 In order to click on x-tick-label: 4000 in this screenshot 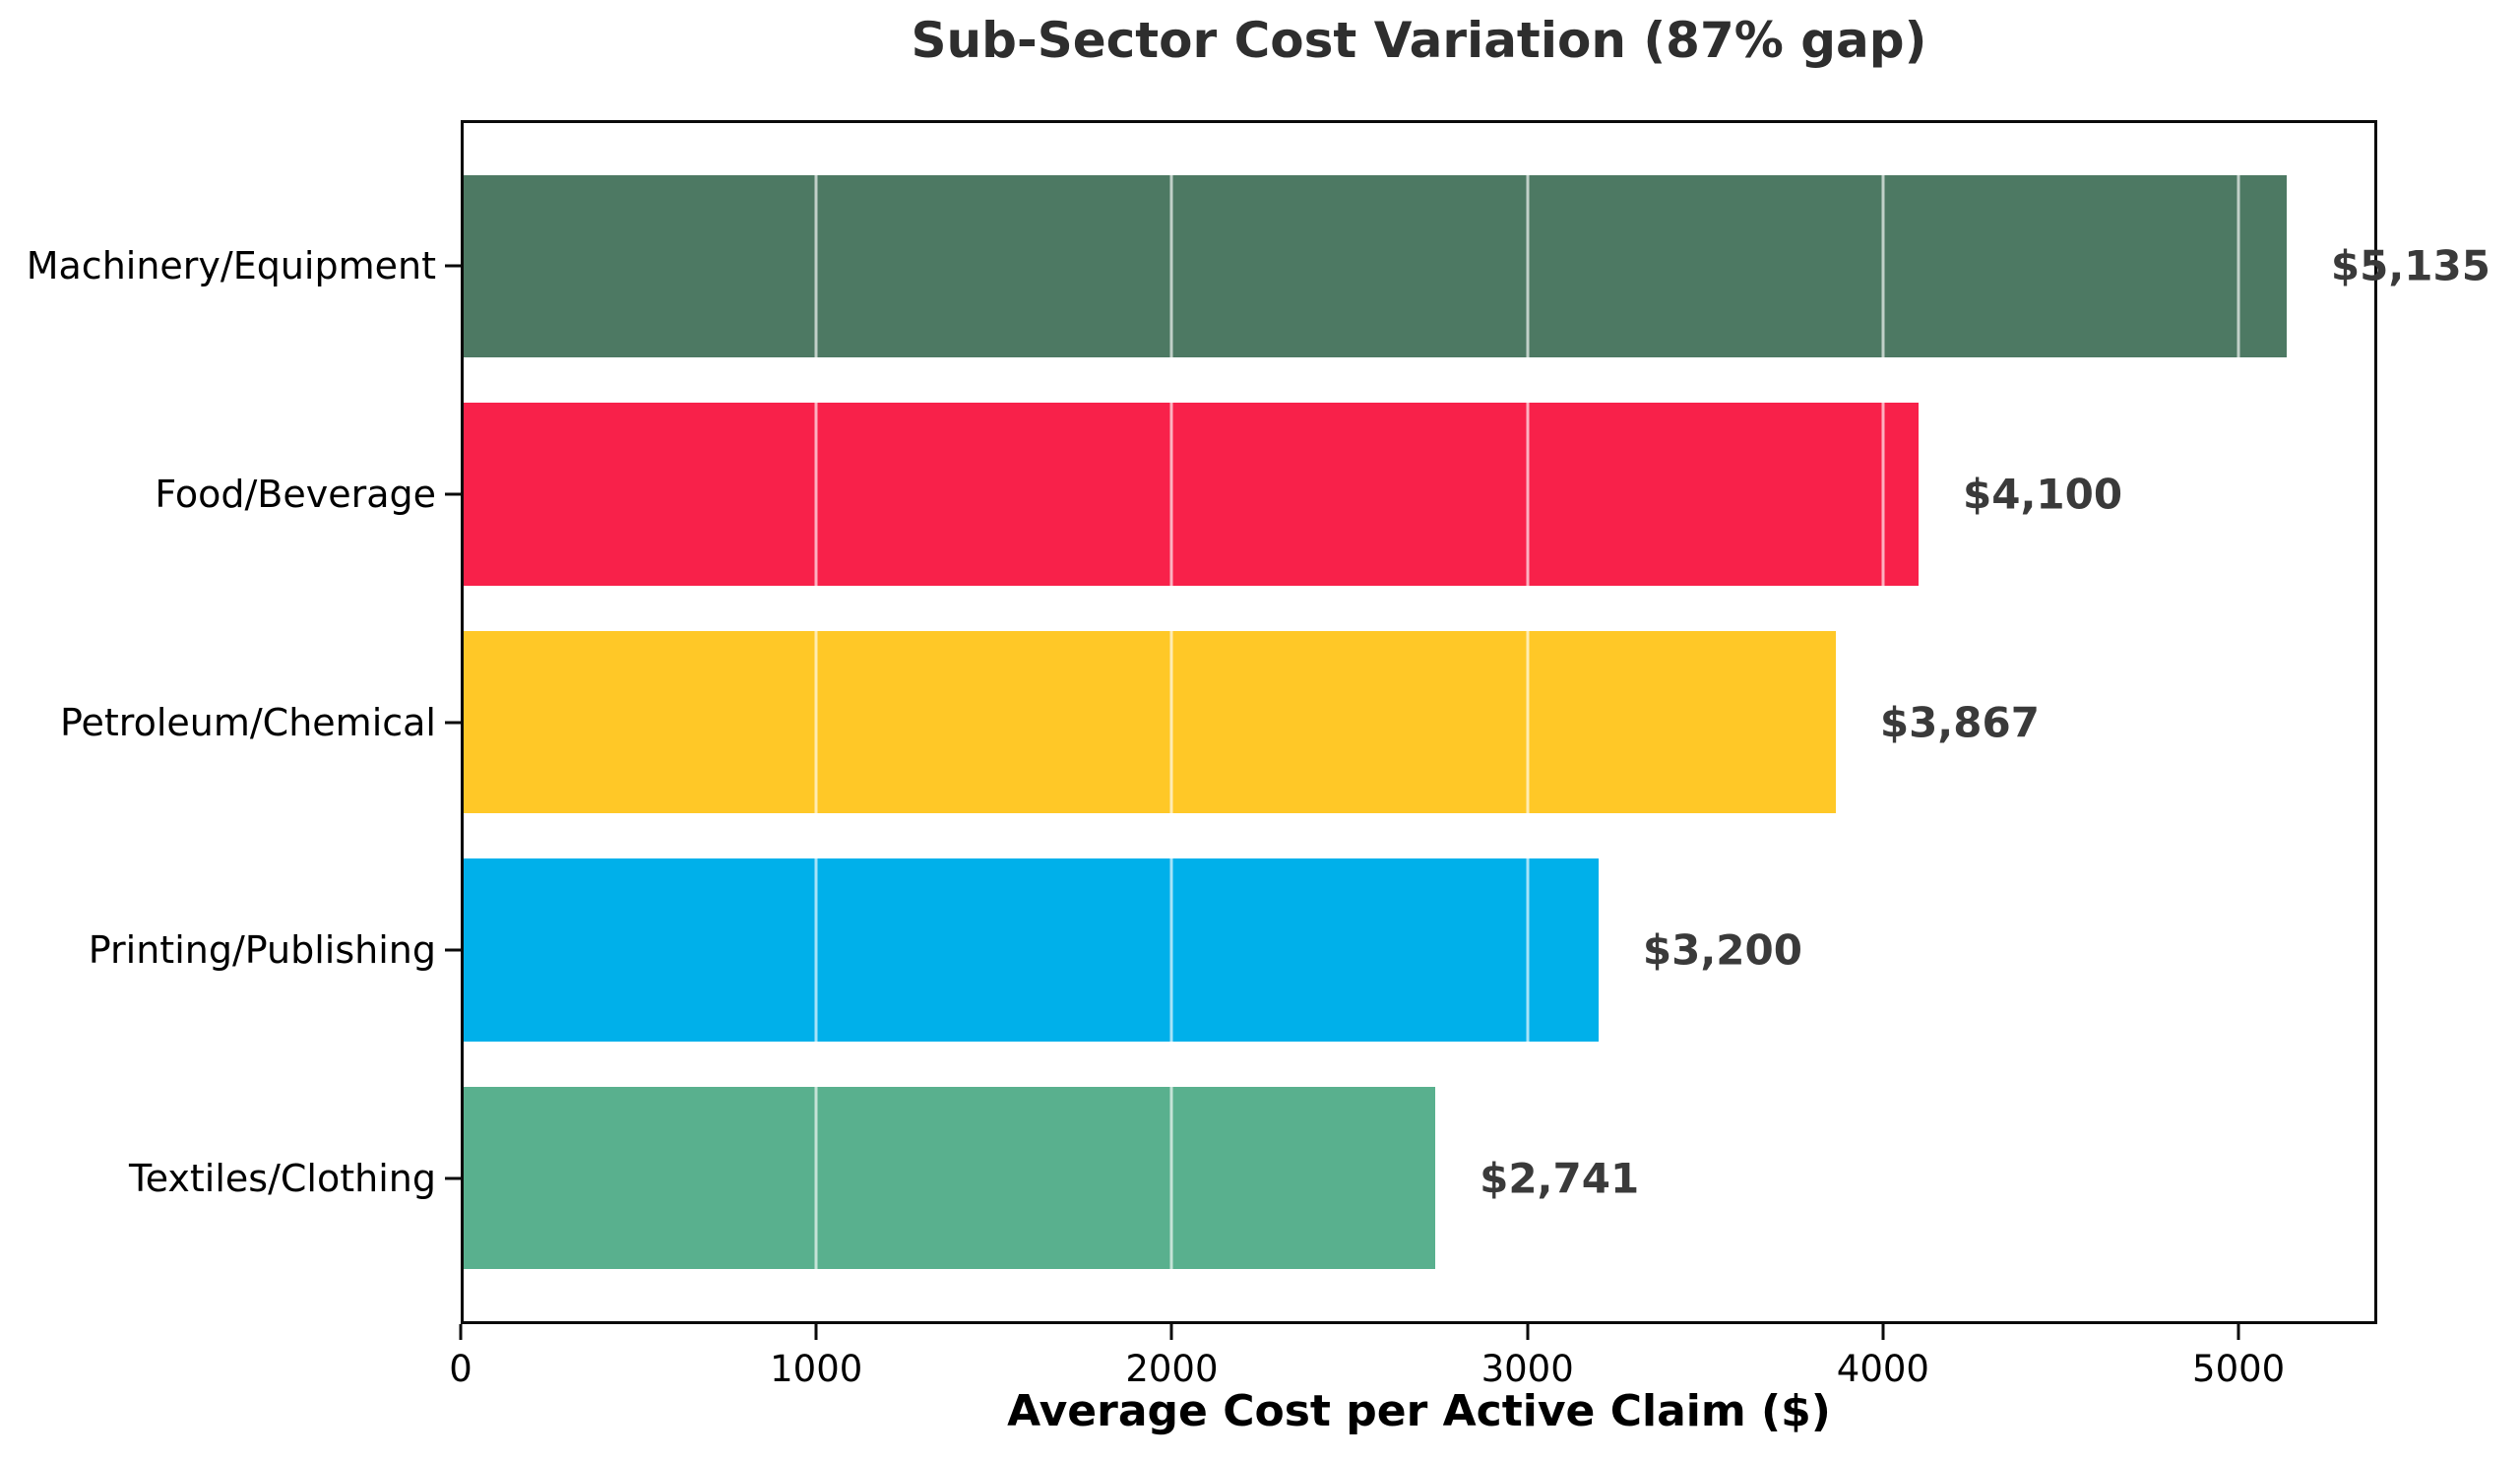, I will do `click(1882, 1369)`.